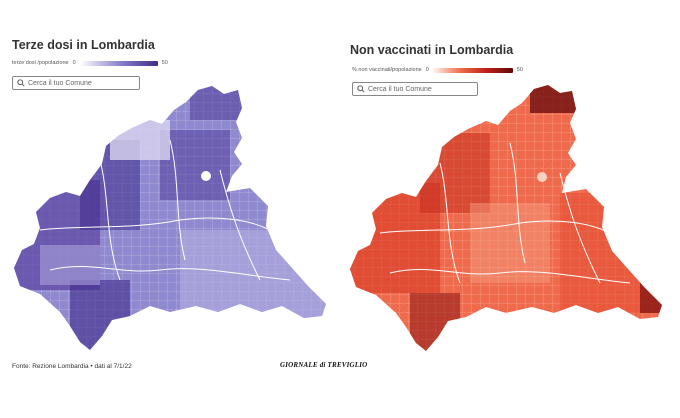 This screenshot has height=418, width=680. Describe the element at coordinates (427, 70) in the screenshot. I see `right-legend-min: 0` at that location.